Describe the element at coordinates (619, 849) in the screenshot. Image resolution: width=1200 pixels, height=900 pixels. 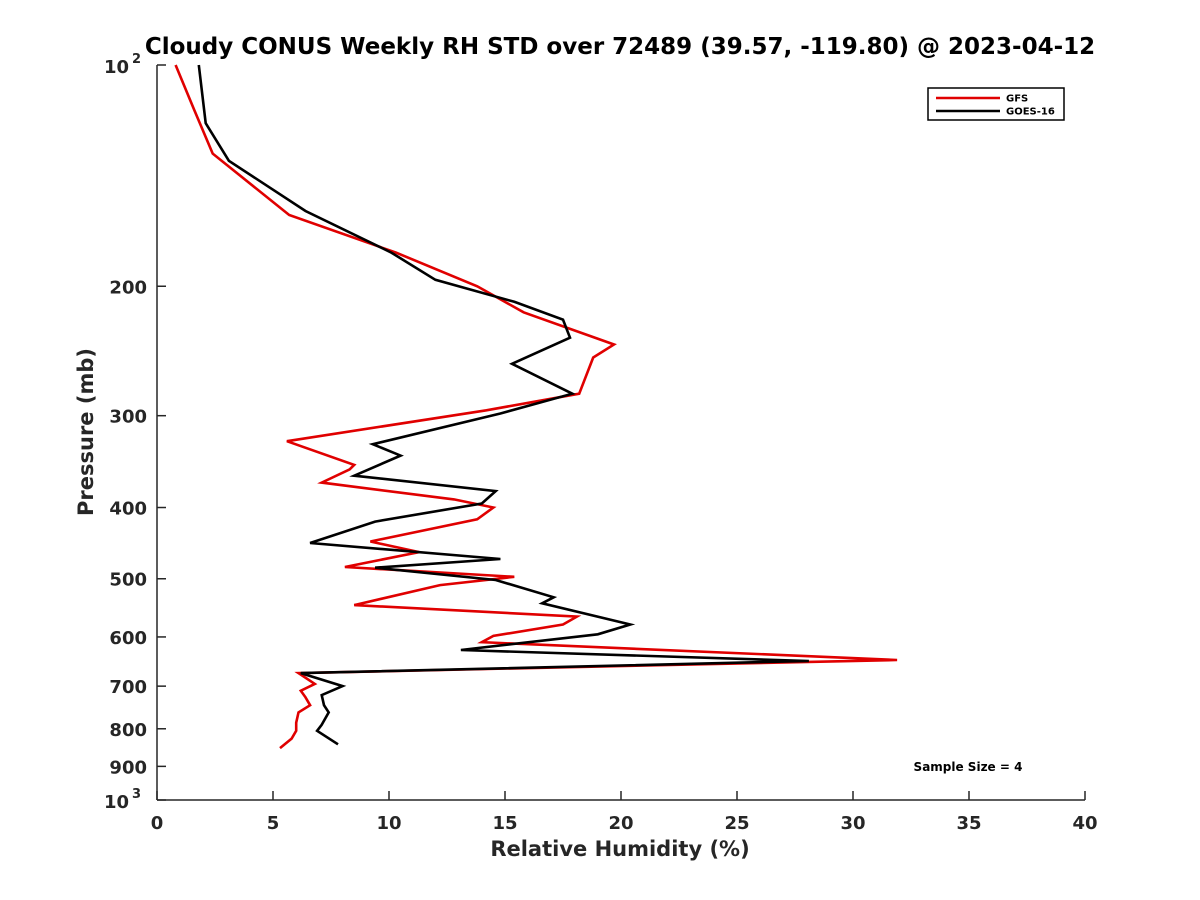
I see `x-axis-label: Relative Humidity (%)` at that location.